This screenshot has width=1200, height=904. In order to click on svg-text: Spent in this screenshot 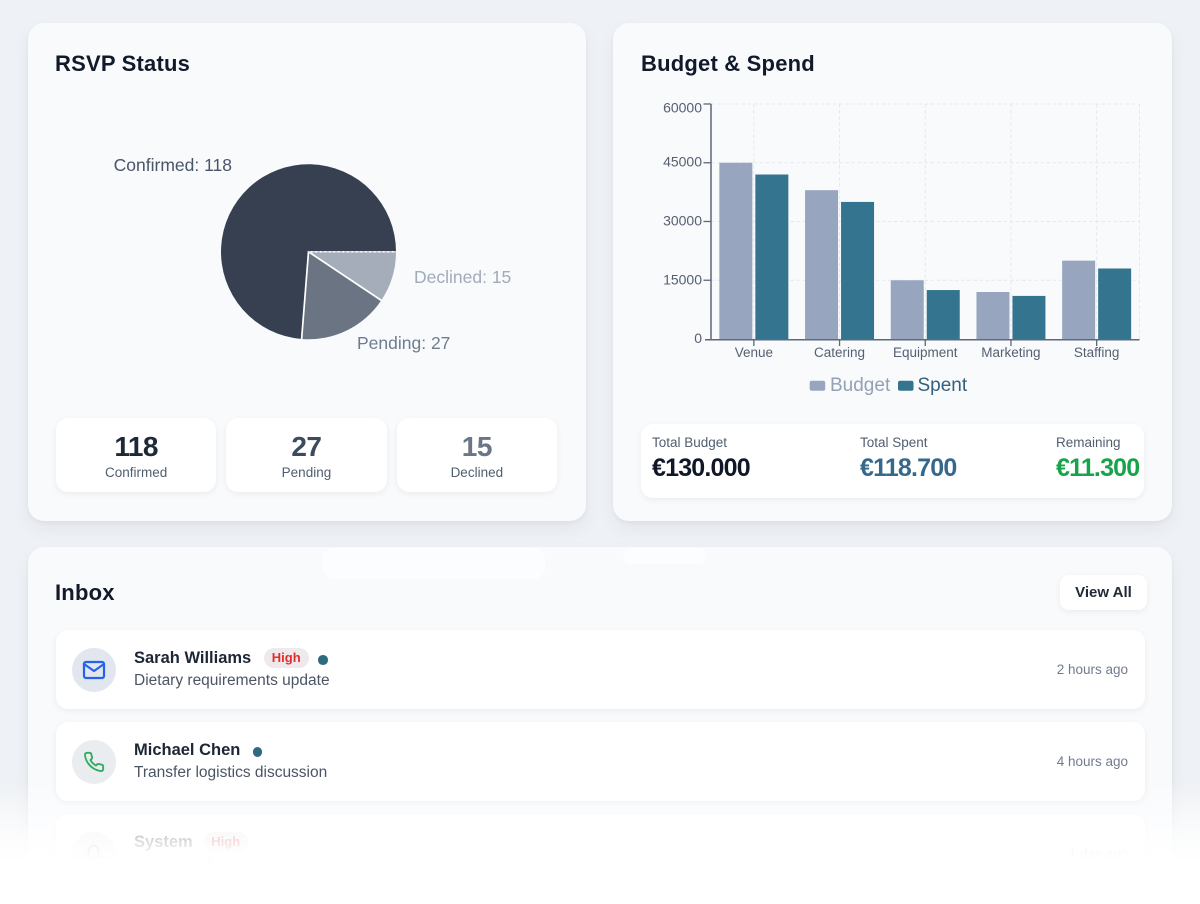, I will do `click(943, 385)`.